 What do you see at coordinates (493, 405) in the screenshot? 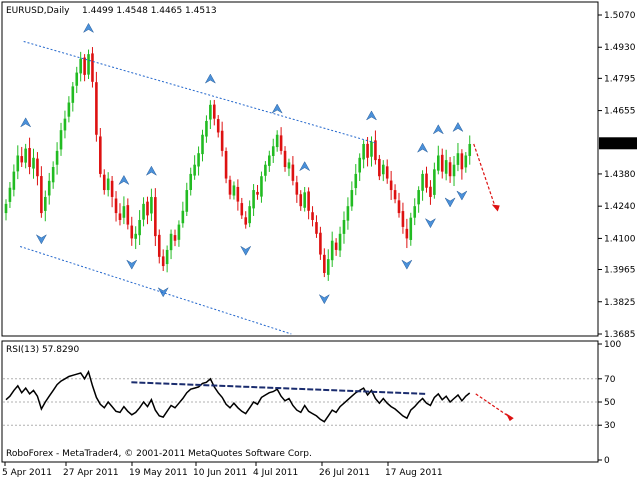
I see `rsi-forecast-arrow-line` at bounding box center [493, 405].